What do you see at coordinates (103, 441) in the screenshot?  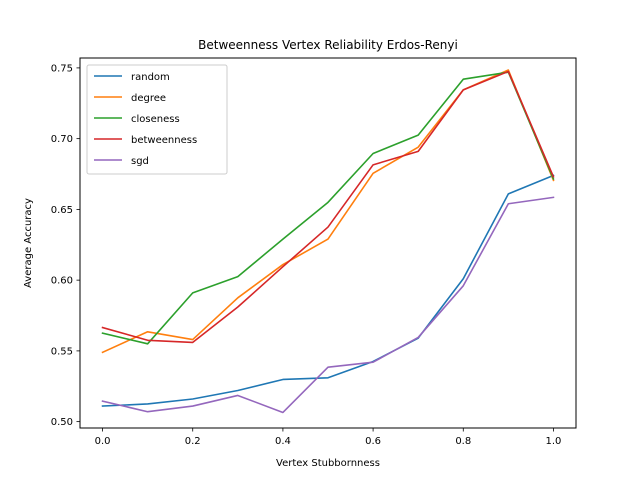 I see `x-tick-label: 0.0` at bounding box center [103, 441].